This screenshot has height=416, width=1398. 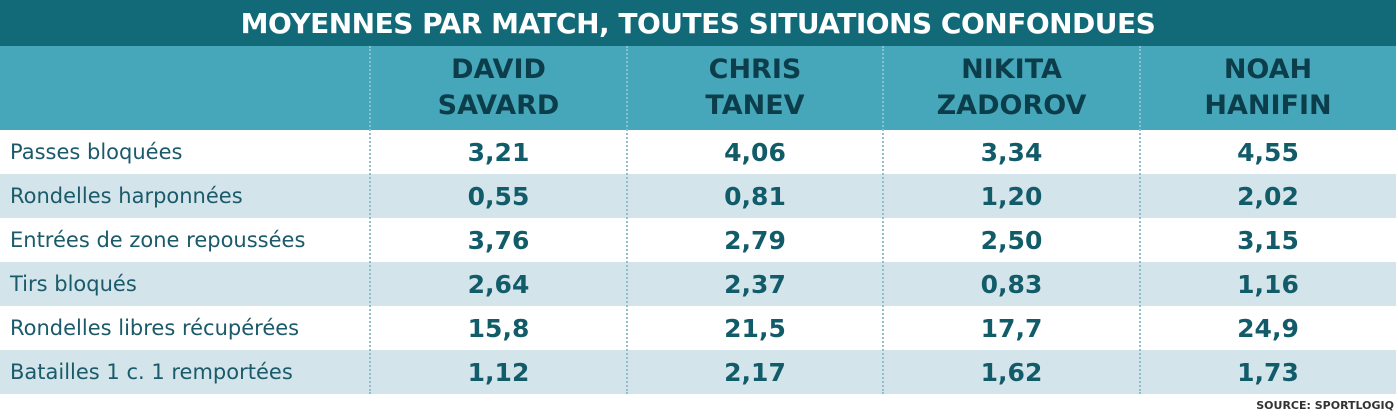 I want to click on cell-value: 4,55, so click(x=1268, y=152).